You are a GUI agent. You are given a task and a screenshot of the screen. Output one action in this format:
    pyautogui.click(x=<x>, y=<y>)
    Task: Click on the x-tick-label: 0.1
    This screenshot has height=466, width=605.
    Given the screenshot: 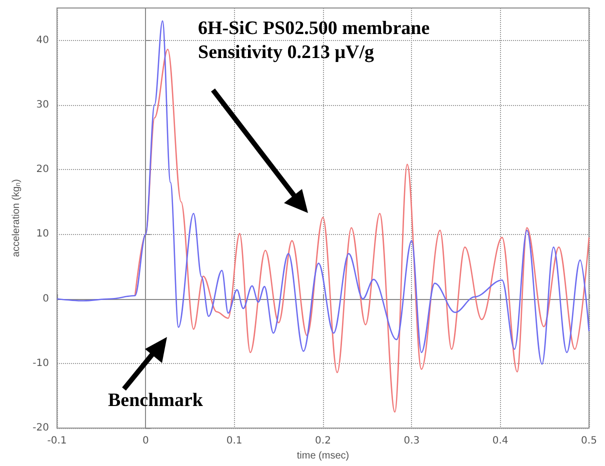 What is the action you would take?
    pyautogui.click(x=234, y=441)
    